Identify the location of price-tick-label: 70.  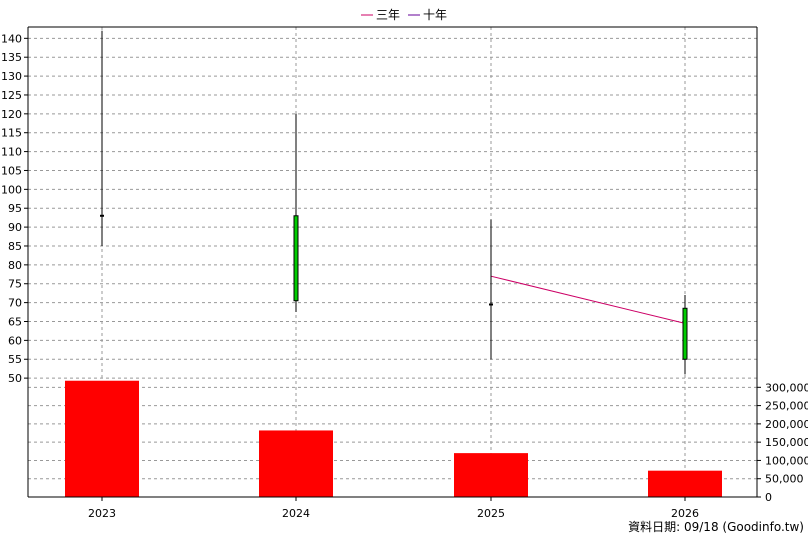
(15, 303).